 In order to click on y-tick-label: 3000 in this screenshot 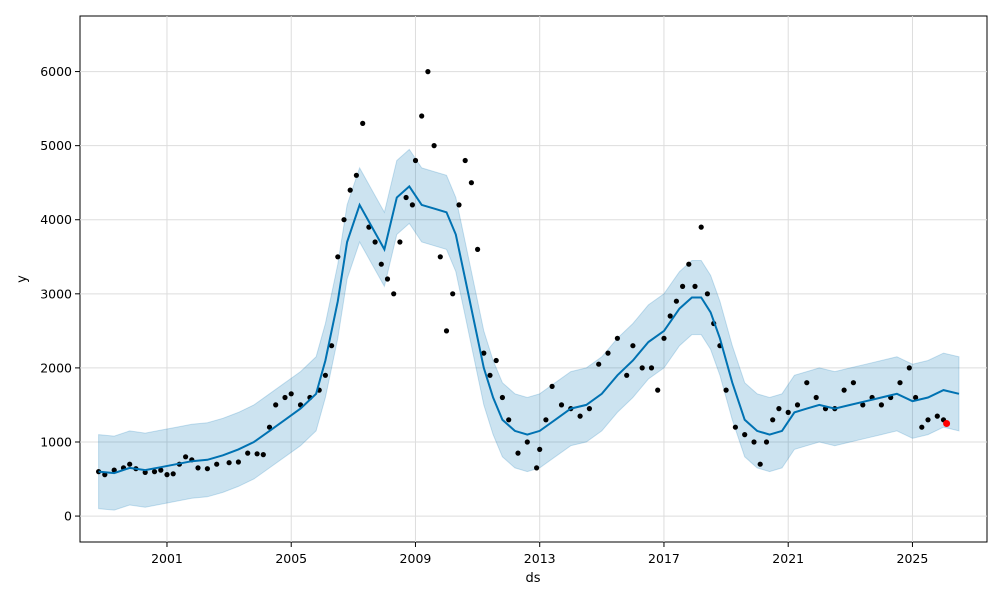, I will do `click(56, 293)`.